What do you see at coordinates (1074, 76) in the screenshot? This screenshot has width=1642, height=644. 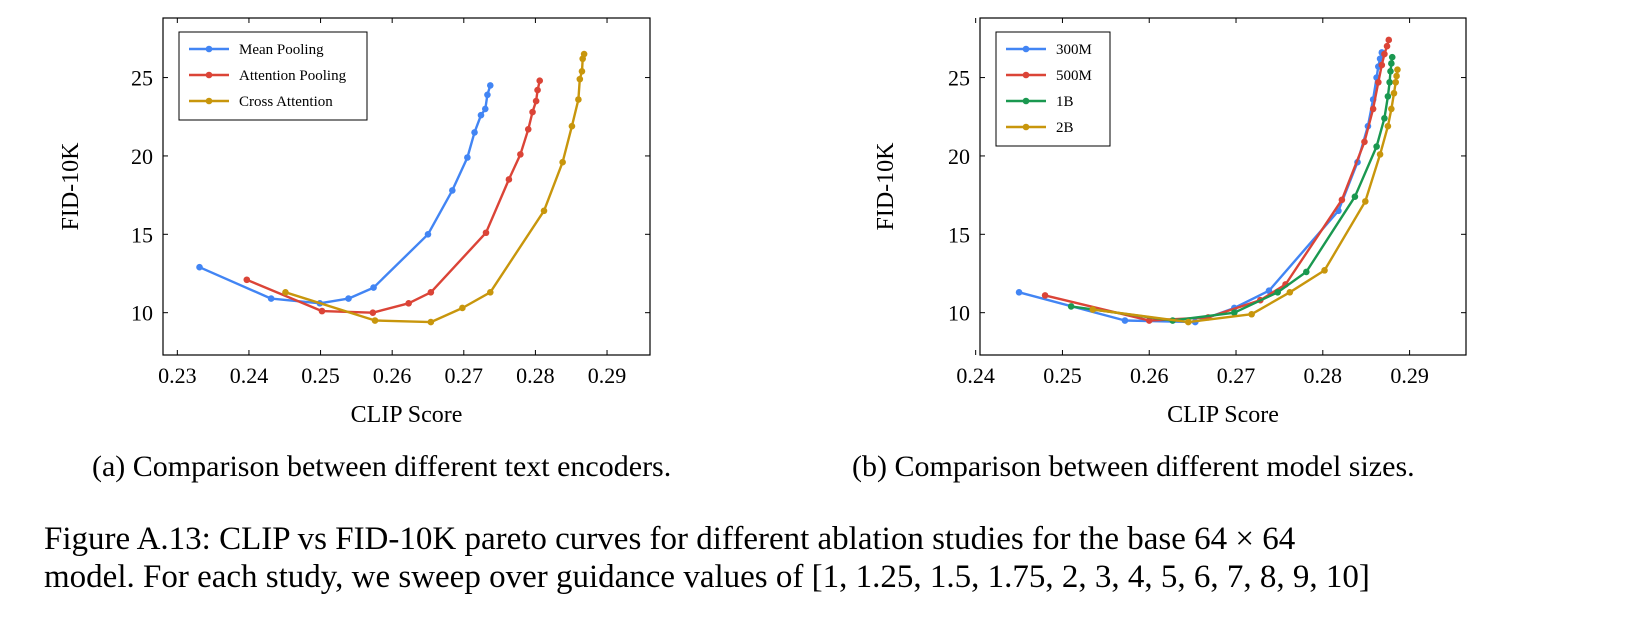 I see `legend-label: 500M` at bounding box center [1074, 76].